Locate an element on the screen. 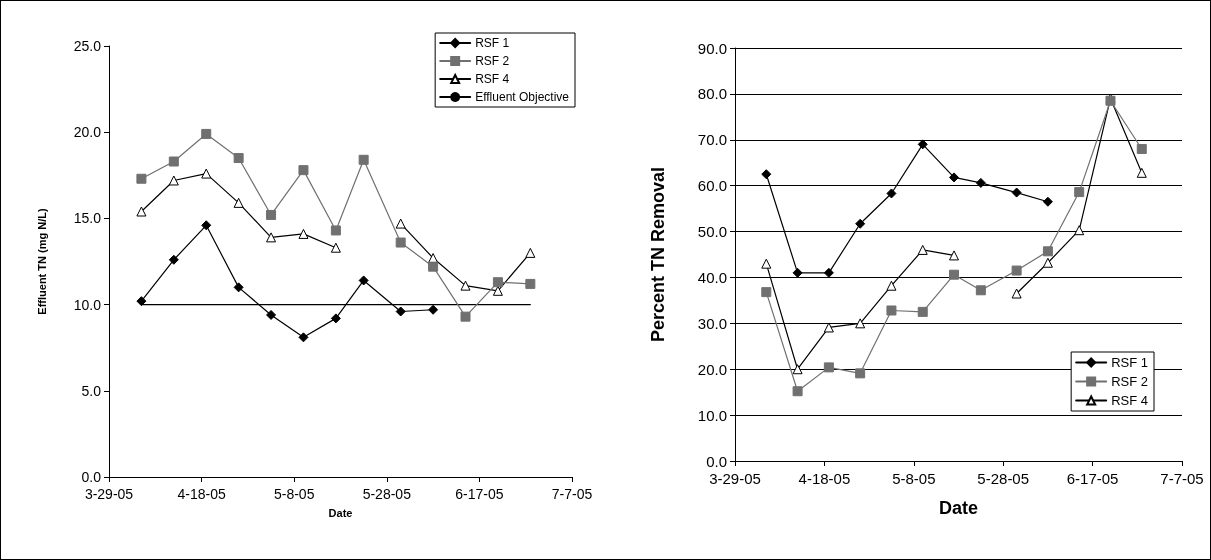  y-tick-label: 25.0 is located at coordinates (87, 46).